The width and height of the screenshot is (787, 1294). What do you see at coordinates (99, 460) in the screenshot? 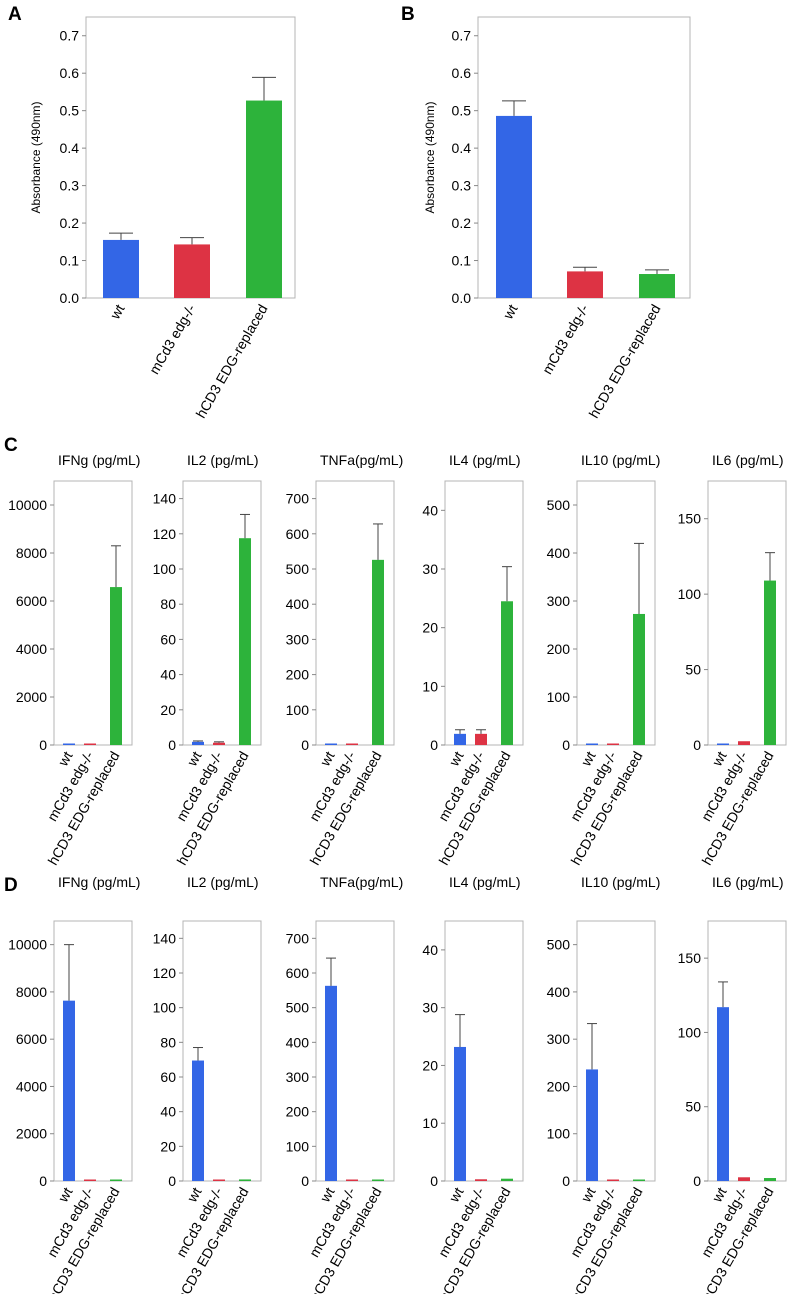
I see `chart-title: IFNg (pg/mL)` at bounding box center [99, 460].